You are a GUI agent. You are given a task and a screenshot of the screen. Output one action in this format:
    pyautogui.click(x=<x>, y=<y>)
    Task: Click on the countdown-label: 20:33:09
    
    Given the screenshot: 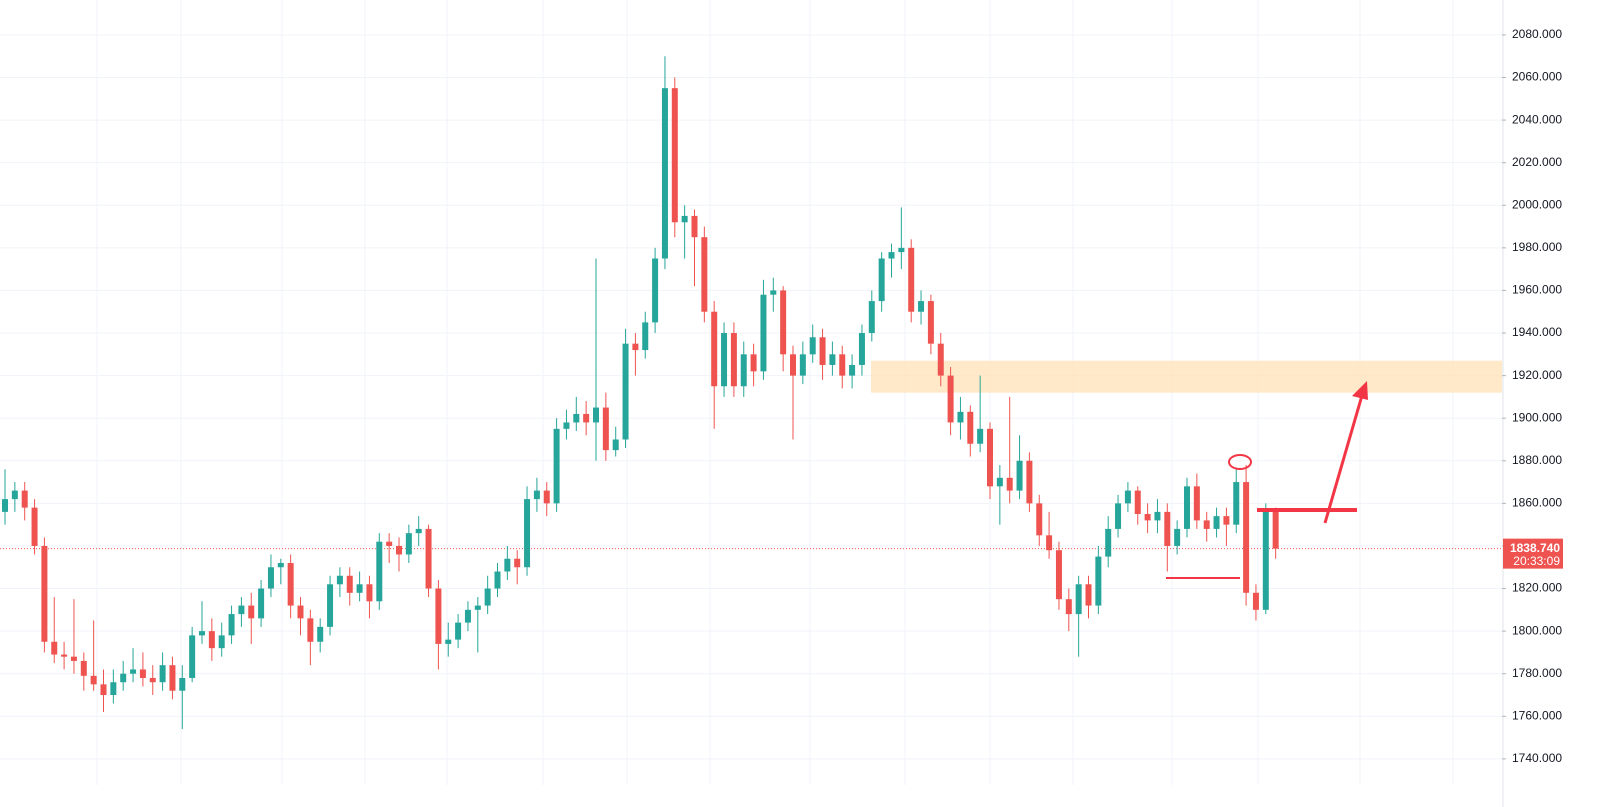 What is the action you would take?
    pyautogui.click(x=1536, y=561)
    